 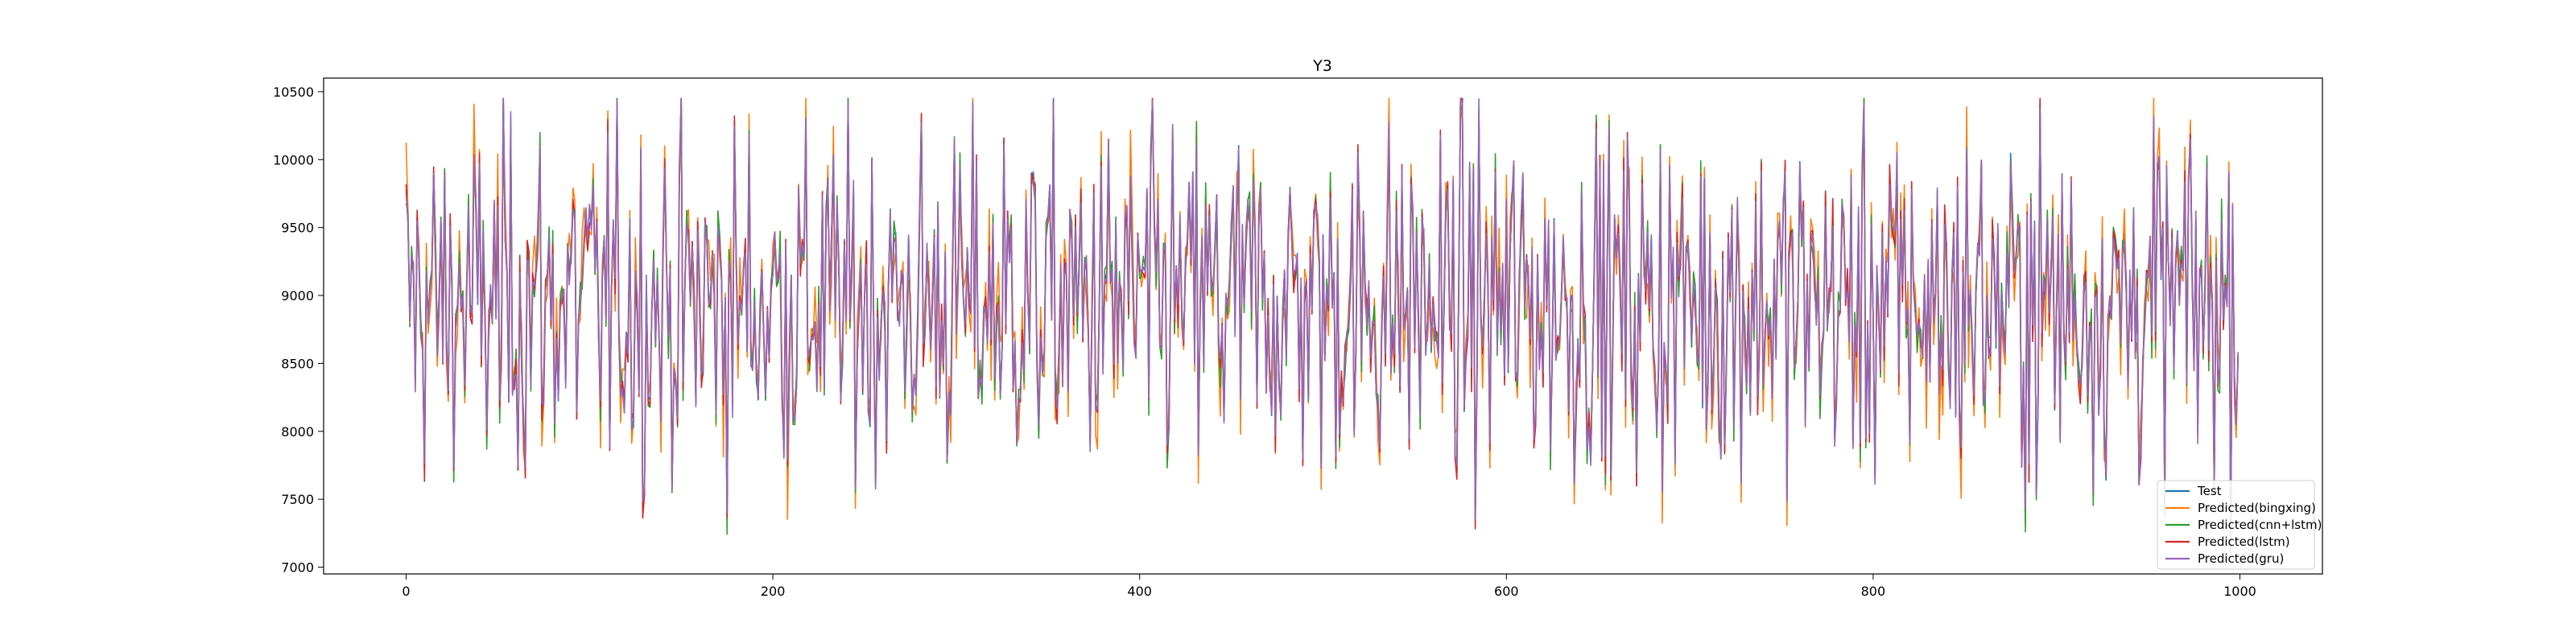 I want to click on y-tick-label-0: 7000, so click(x=297, y=568).